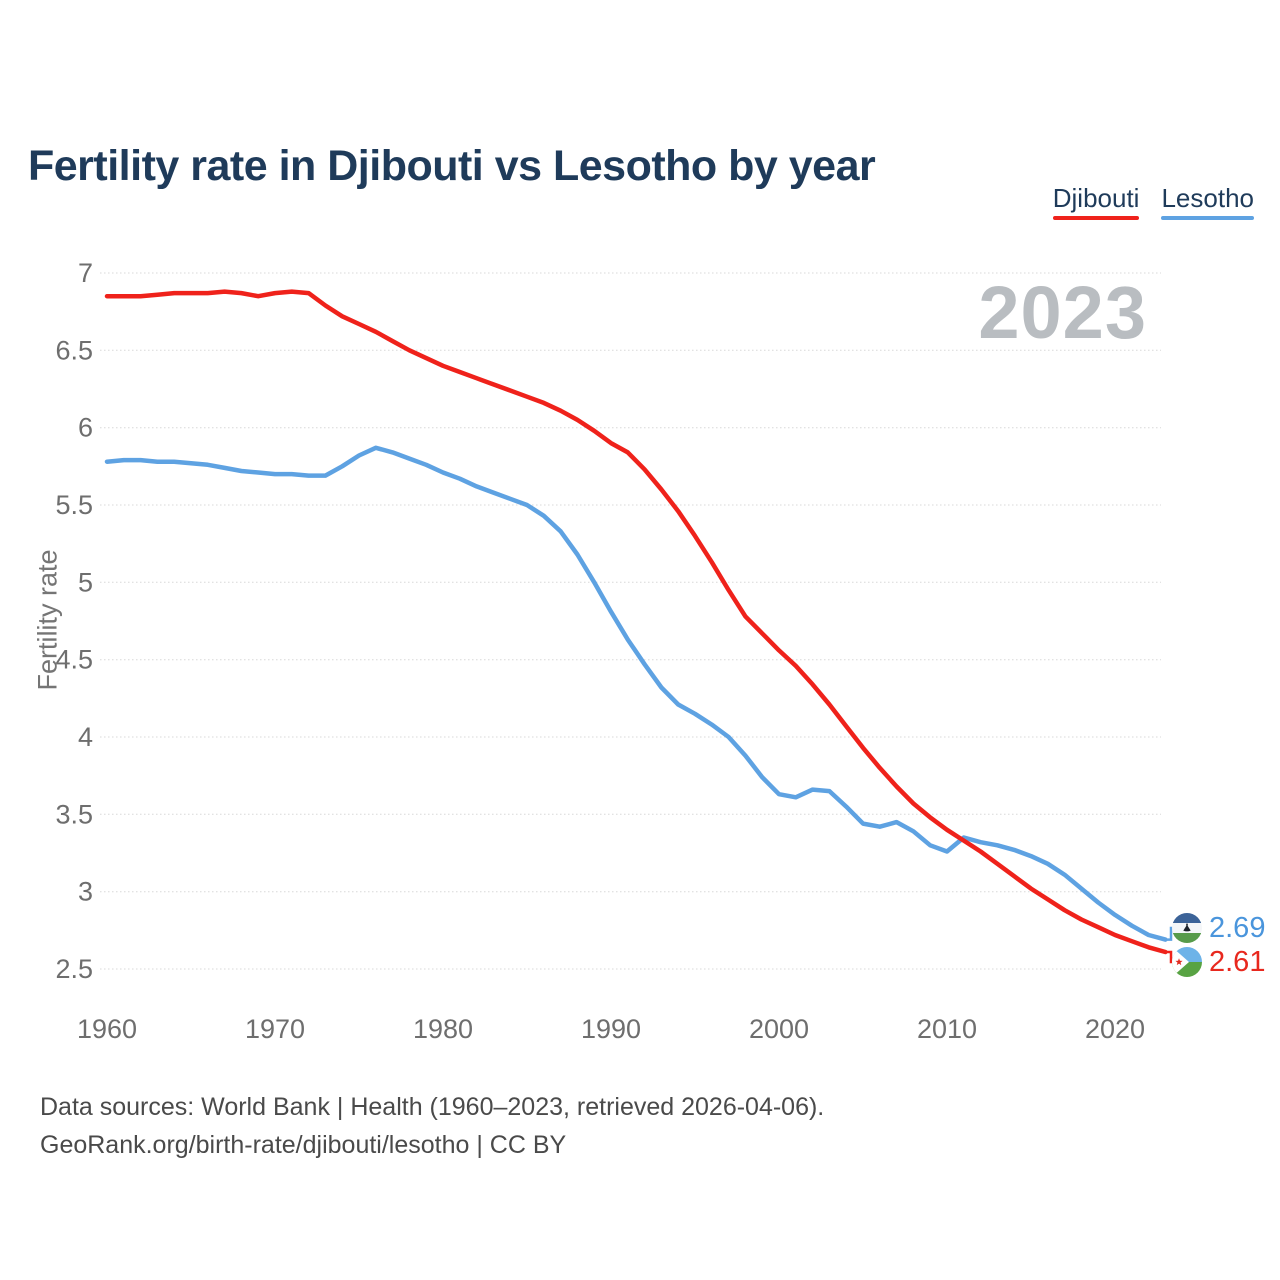 The image size is (1280, 1280). I want to click on x-tick-label: 2020, so click(1115, 1029).